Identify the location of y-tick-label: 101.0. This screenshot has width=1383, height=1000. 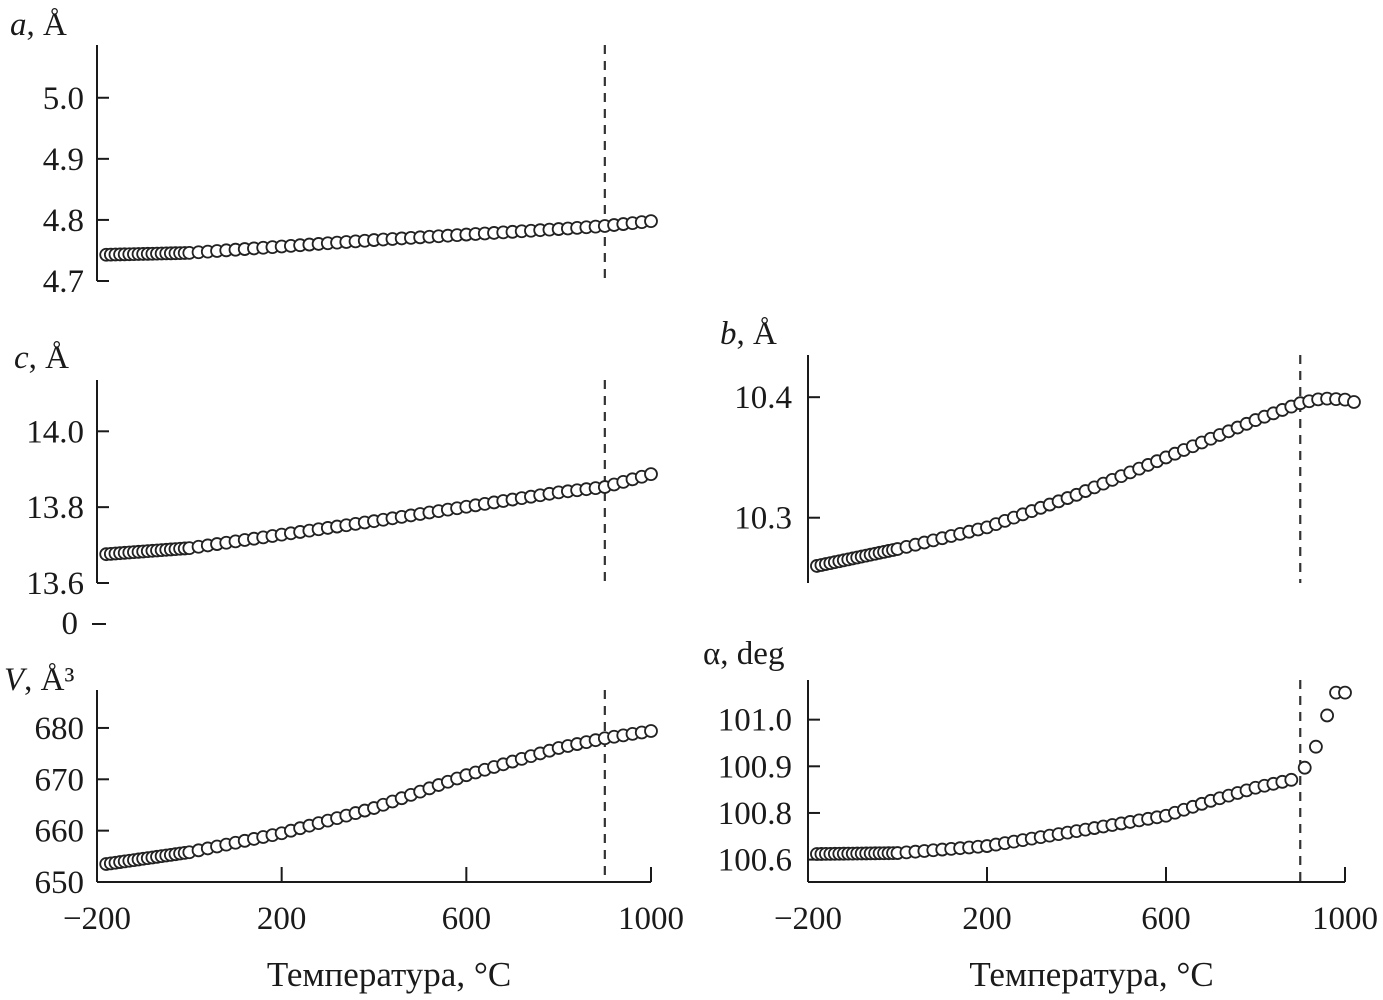
(755, 721).